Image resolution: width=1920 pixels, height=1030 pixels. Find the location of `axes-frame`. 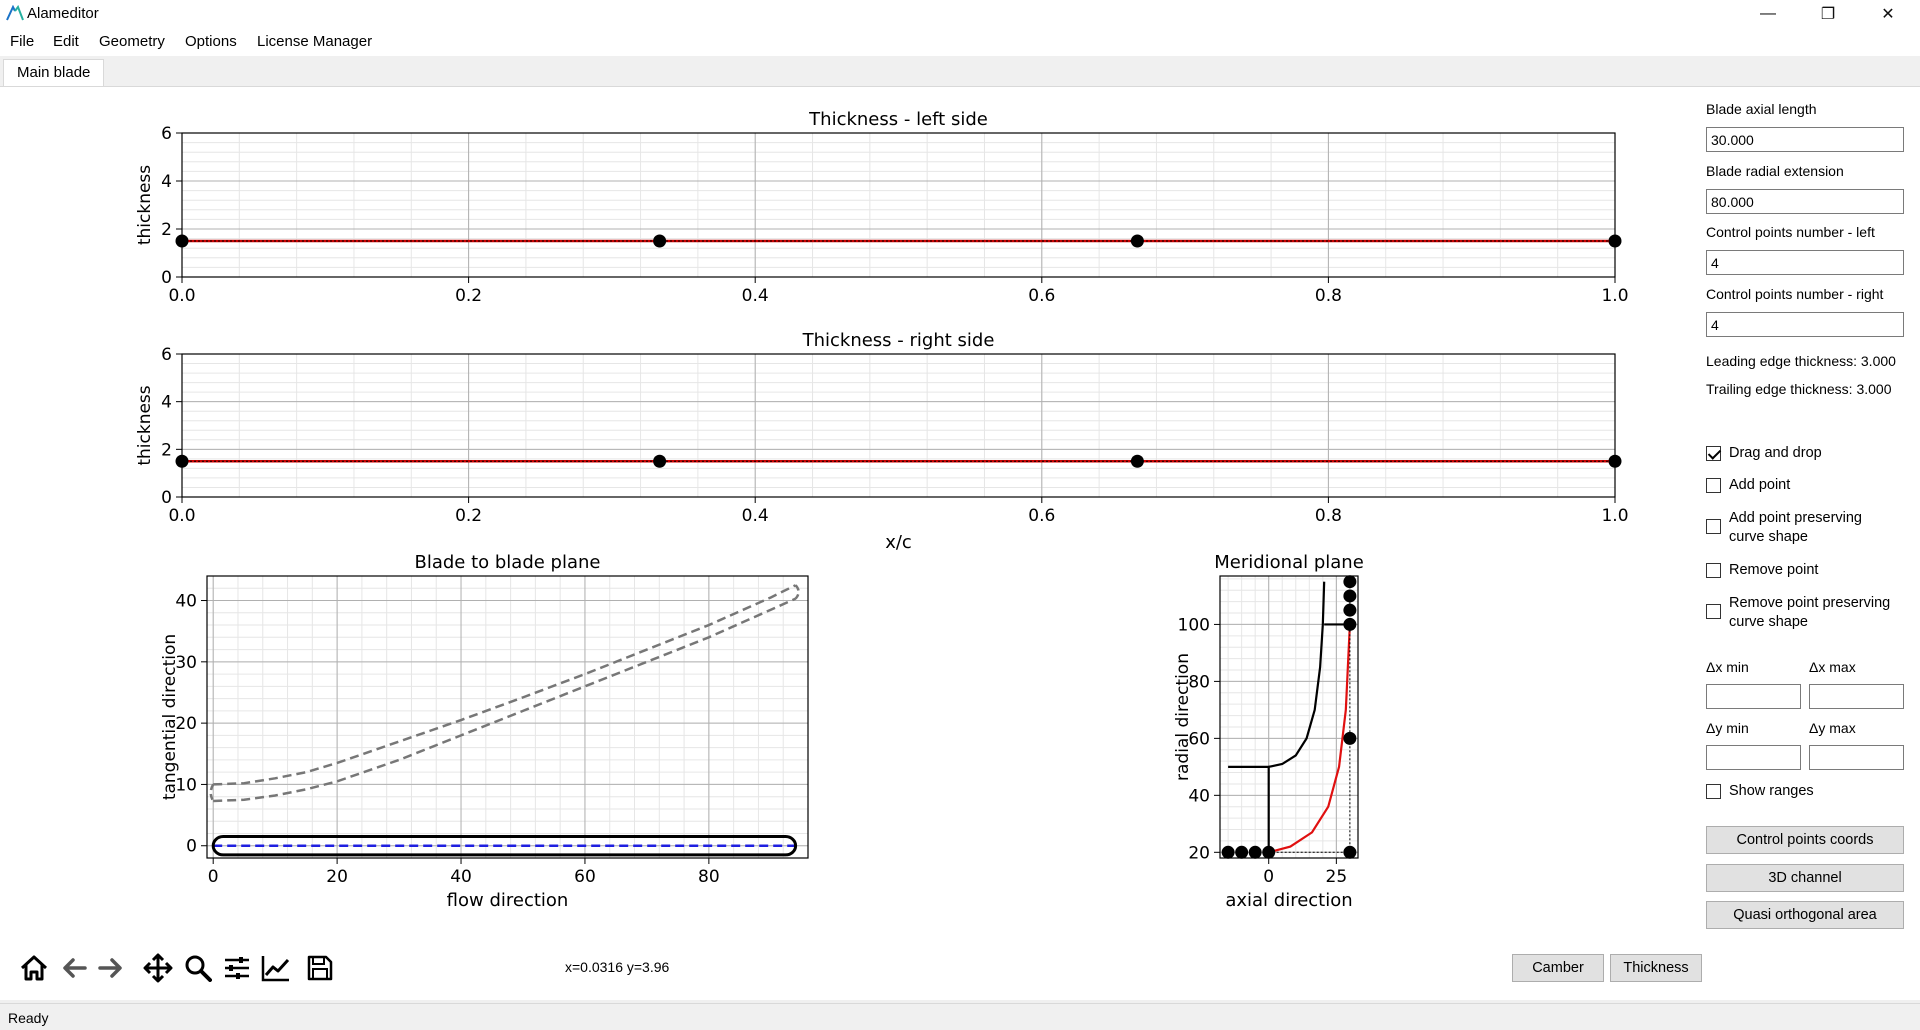

axes-frame is located at coordinates (1289, 717).